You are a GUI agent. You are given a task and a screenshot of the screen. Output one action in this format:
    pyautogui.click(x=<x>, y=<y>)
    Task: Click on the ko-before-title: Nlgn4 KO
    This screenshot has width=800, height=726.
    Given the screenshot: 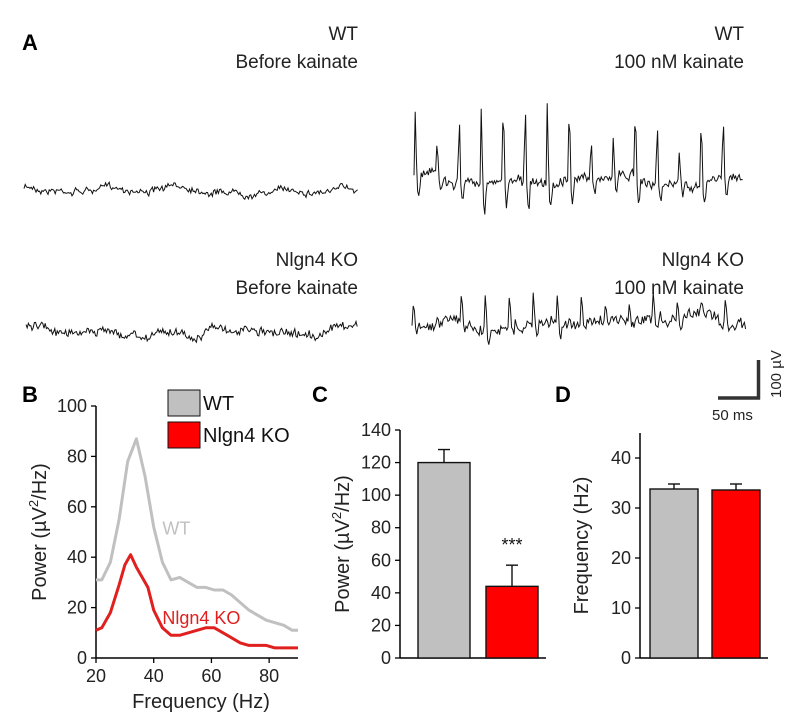 What is the action you would take?
    pyautogui.click(x=317, y=260)
    